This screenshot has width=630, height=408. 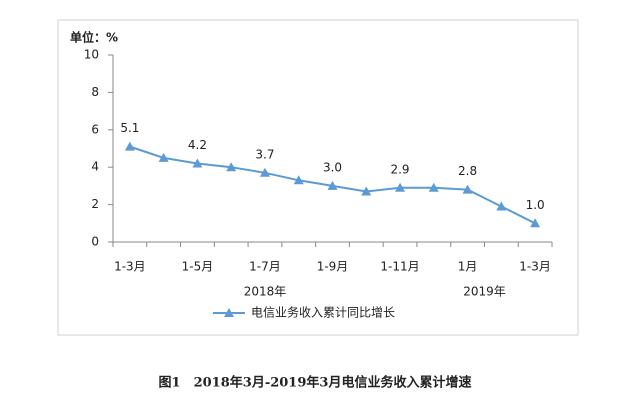 What do you see at coordinates (95, 204) in the screenshot?
I see `y-tick-label: 2` at bounding box center [95, 204].